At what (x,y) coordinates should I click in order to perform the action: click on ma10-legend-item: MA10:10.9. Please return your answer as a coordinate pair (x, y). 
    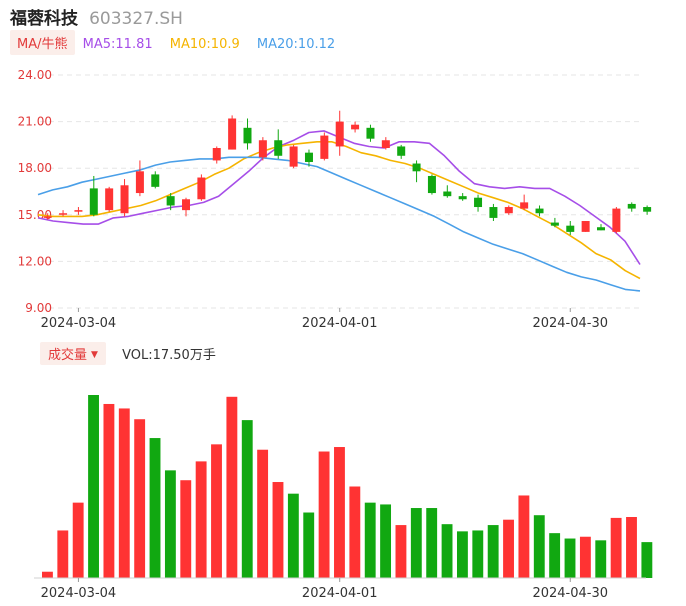
    Looking at the image, I should click on (204, 44).